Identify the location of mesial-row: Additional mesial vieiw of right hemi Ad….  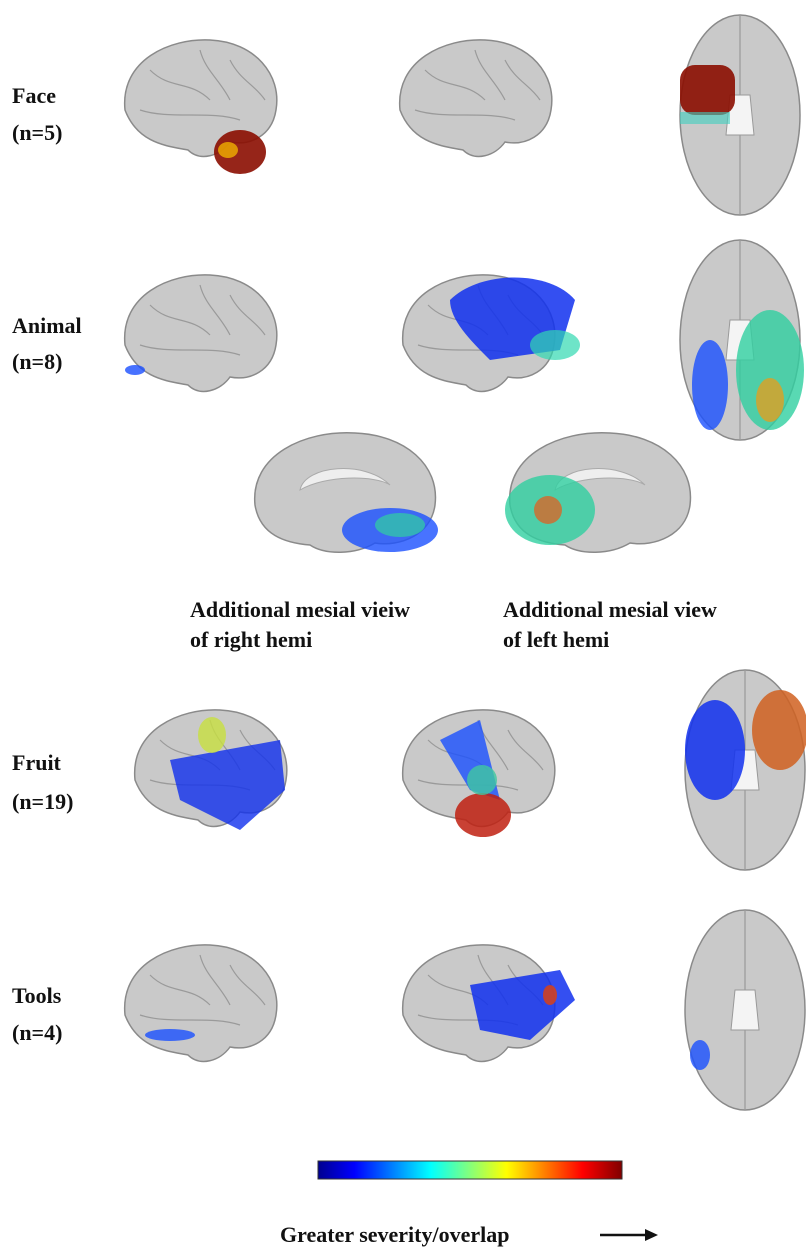
(453, 542).